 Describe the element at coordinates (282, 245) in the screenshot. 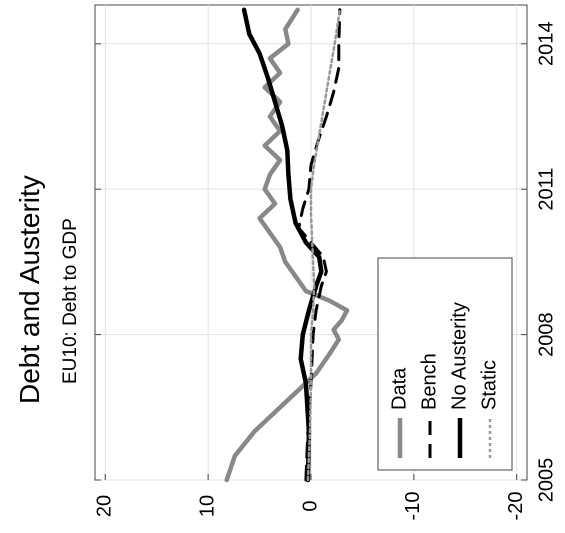

I see `series-line-no-austerity` at that location.